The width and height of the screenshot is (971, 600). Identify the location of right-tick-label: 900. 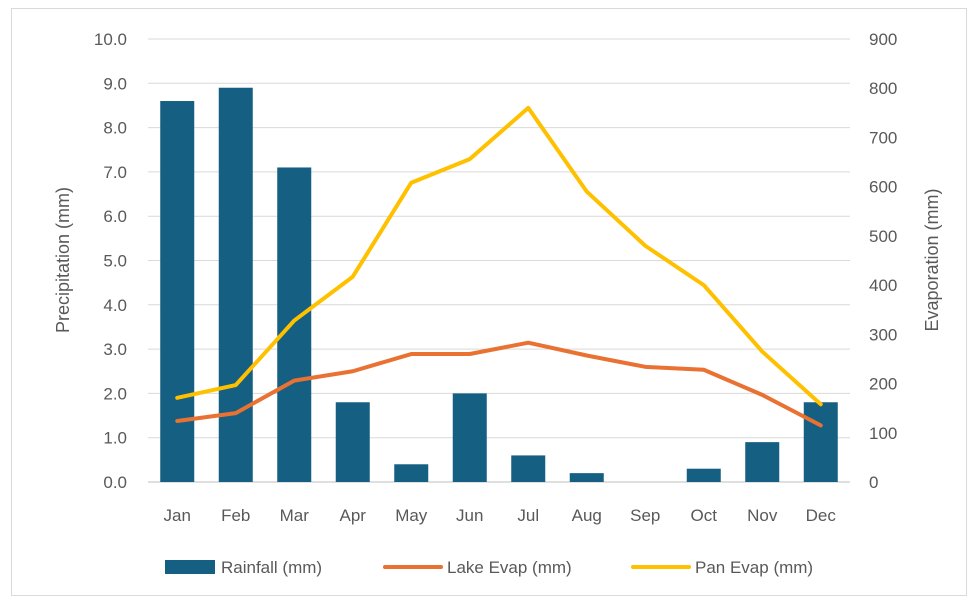
(883, 39).